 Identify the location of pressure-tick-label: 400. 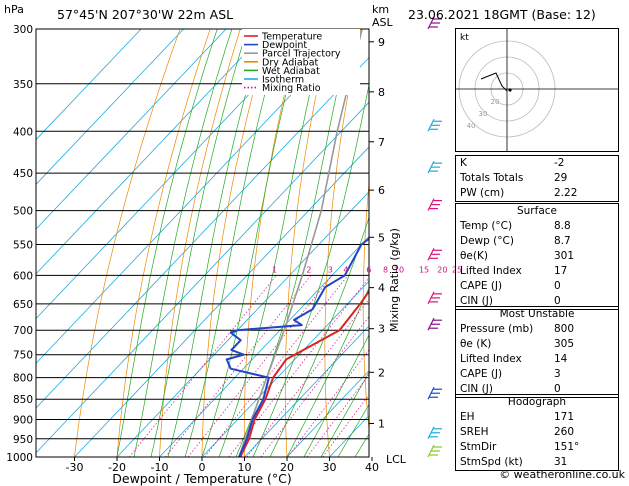
(23, 132).